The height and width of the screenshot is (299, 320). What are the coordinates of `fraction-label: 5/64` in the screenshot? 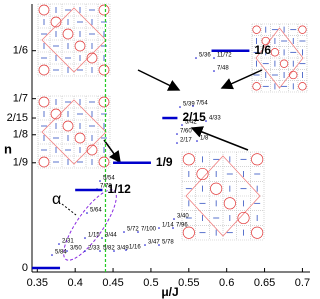 It's located at (96, 211).